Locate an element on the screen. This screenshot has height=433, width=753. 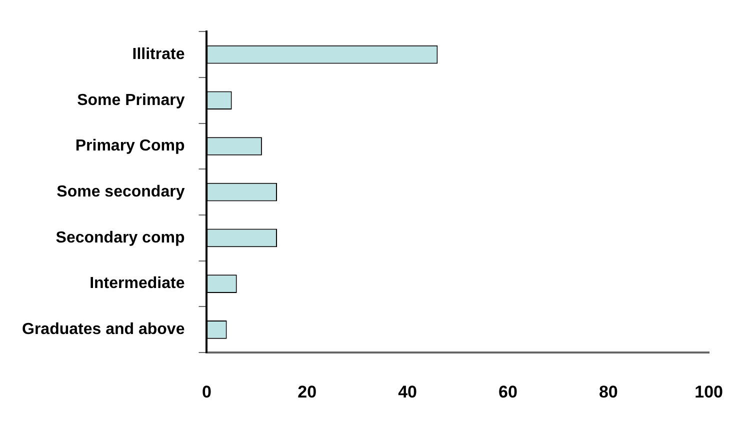
y-tick-label: Some secondary is located at coordinates (120, 192).